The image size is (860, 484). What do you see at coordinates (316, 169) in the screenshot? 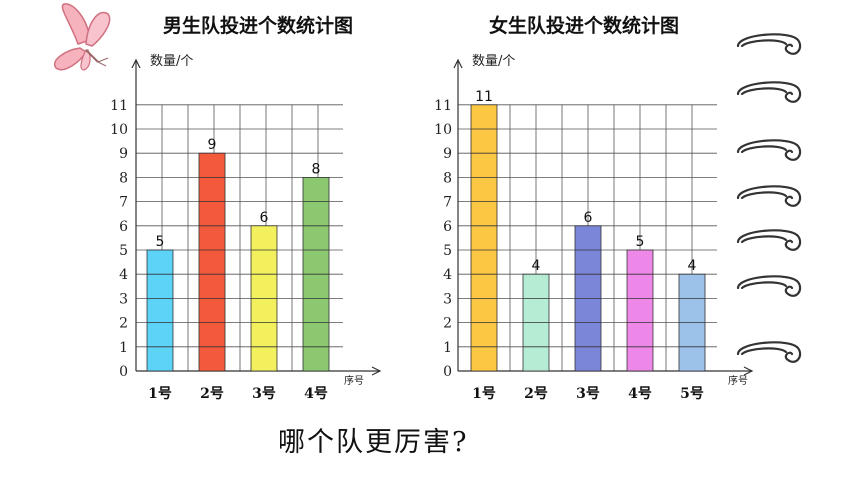
I see `data-label: 8` at bounding box center [316, 169].